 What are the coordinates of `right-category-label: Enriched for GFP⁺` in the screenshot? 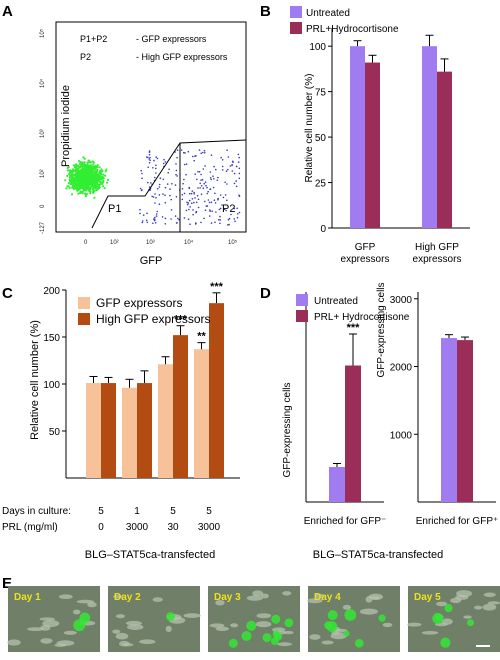 It's located at (457, 521).